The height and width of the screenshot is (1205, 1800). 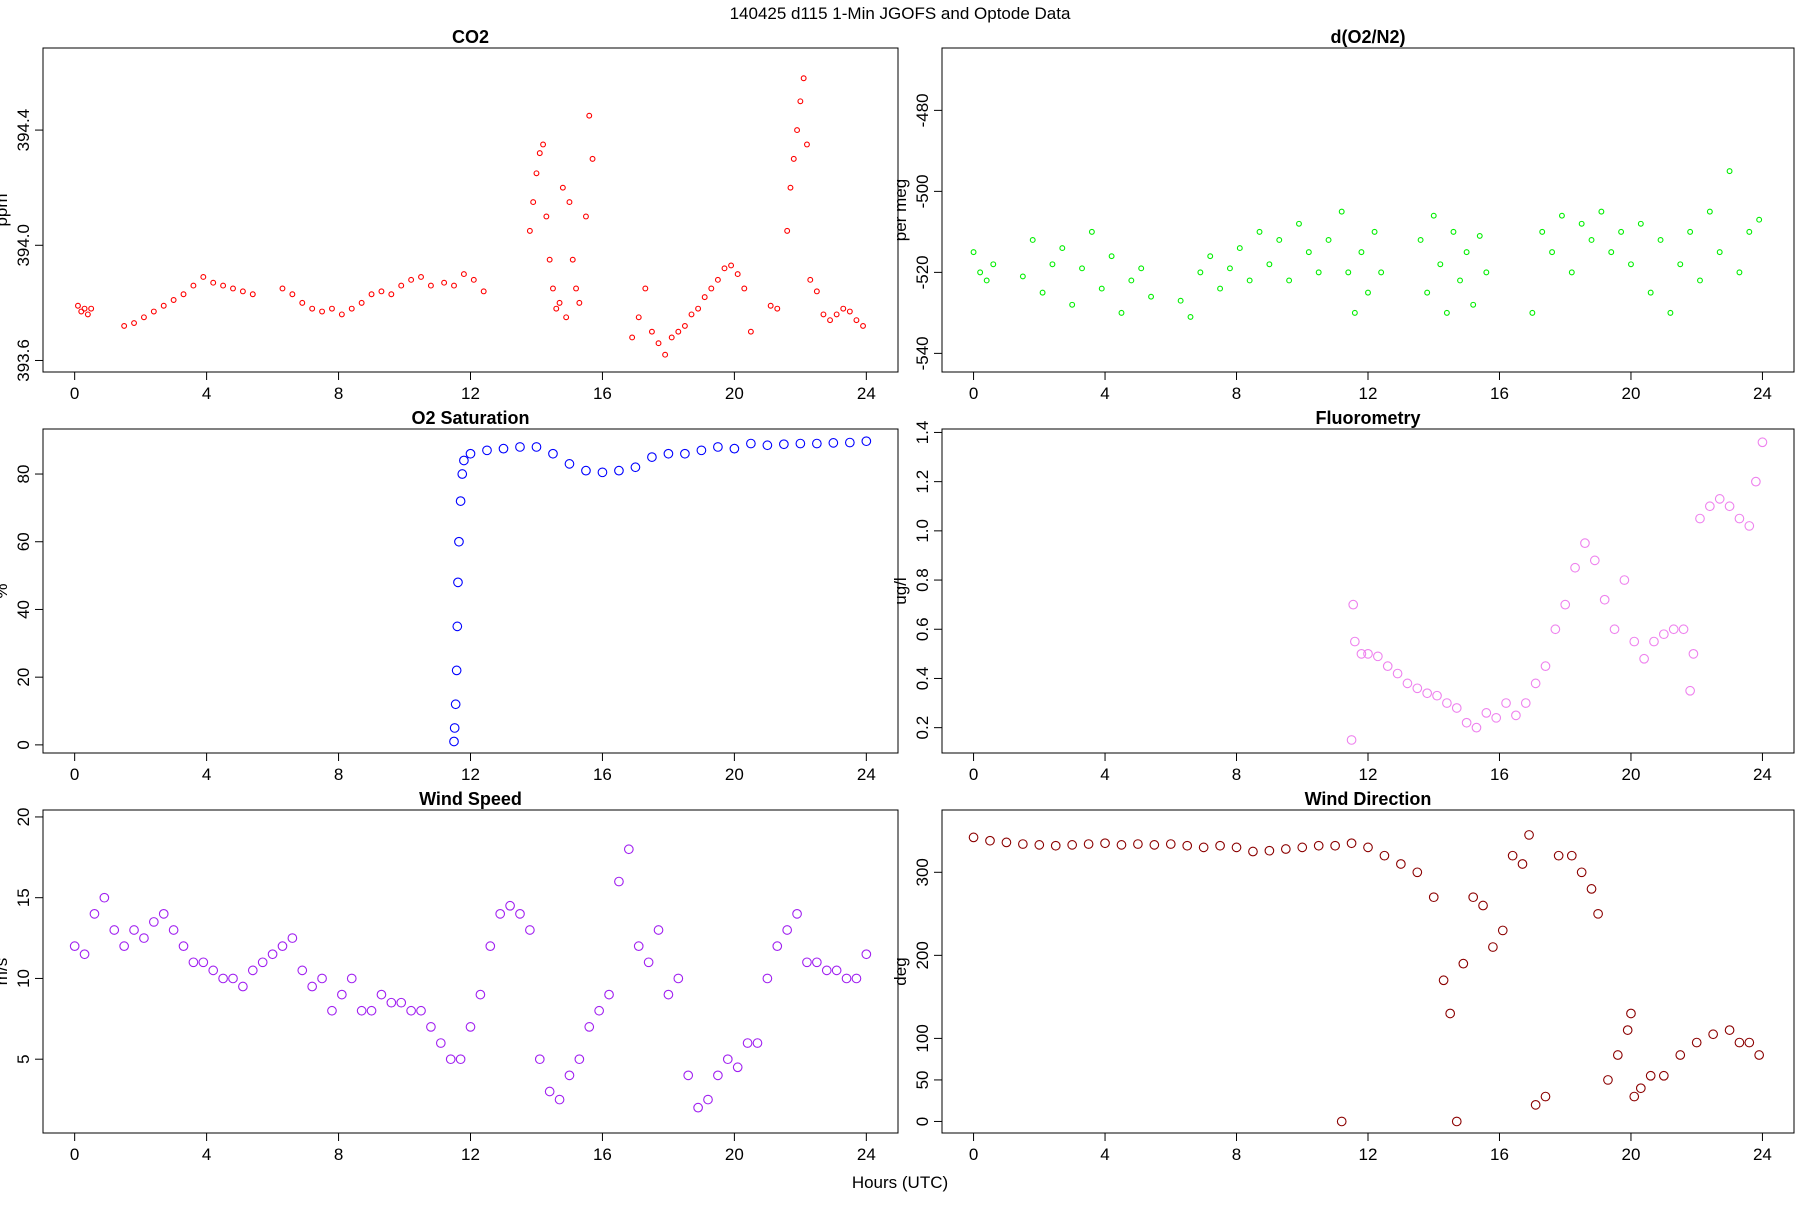 I want to click on y-tick-label: 10, so click(x=23, y=978).